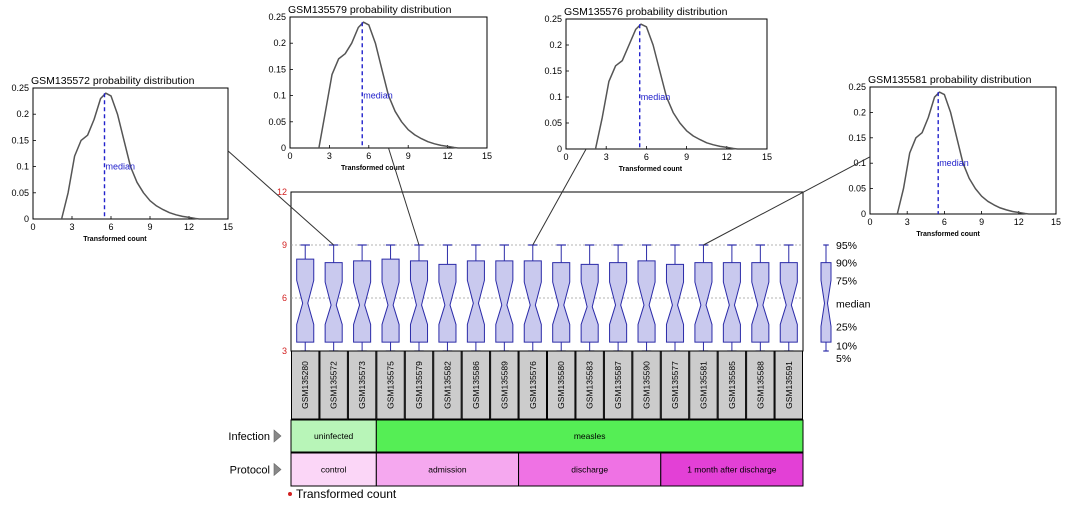 This screenshot has height=506, width=1075. What do you see at coordinates (788, 385) in the screenshot?
I see `sample-label-cell: GSM135591` at bounding box center [788, 385].